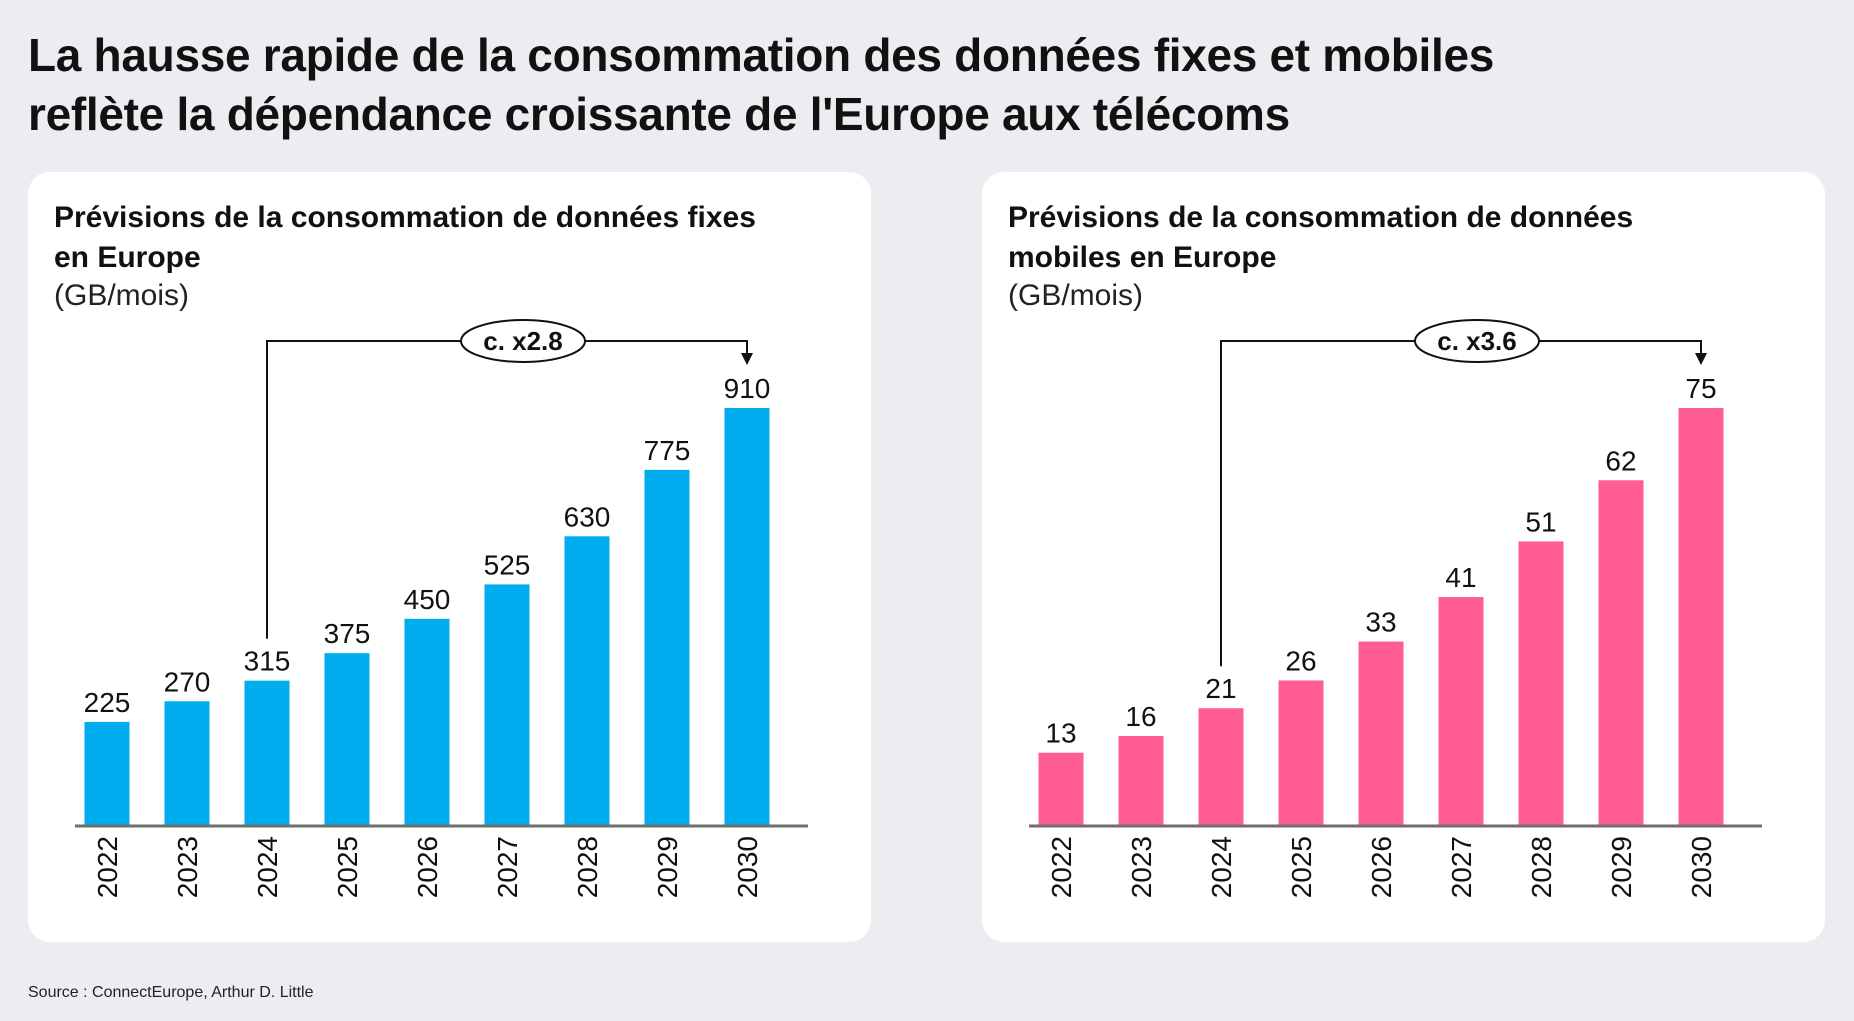 This screenshot has height=1021, width=1854. Describe the element at coordinates (1075, 295) in the screenshot. I see `mobile-chart-unit: (GB/mois)` at that location.